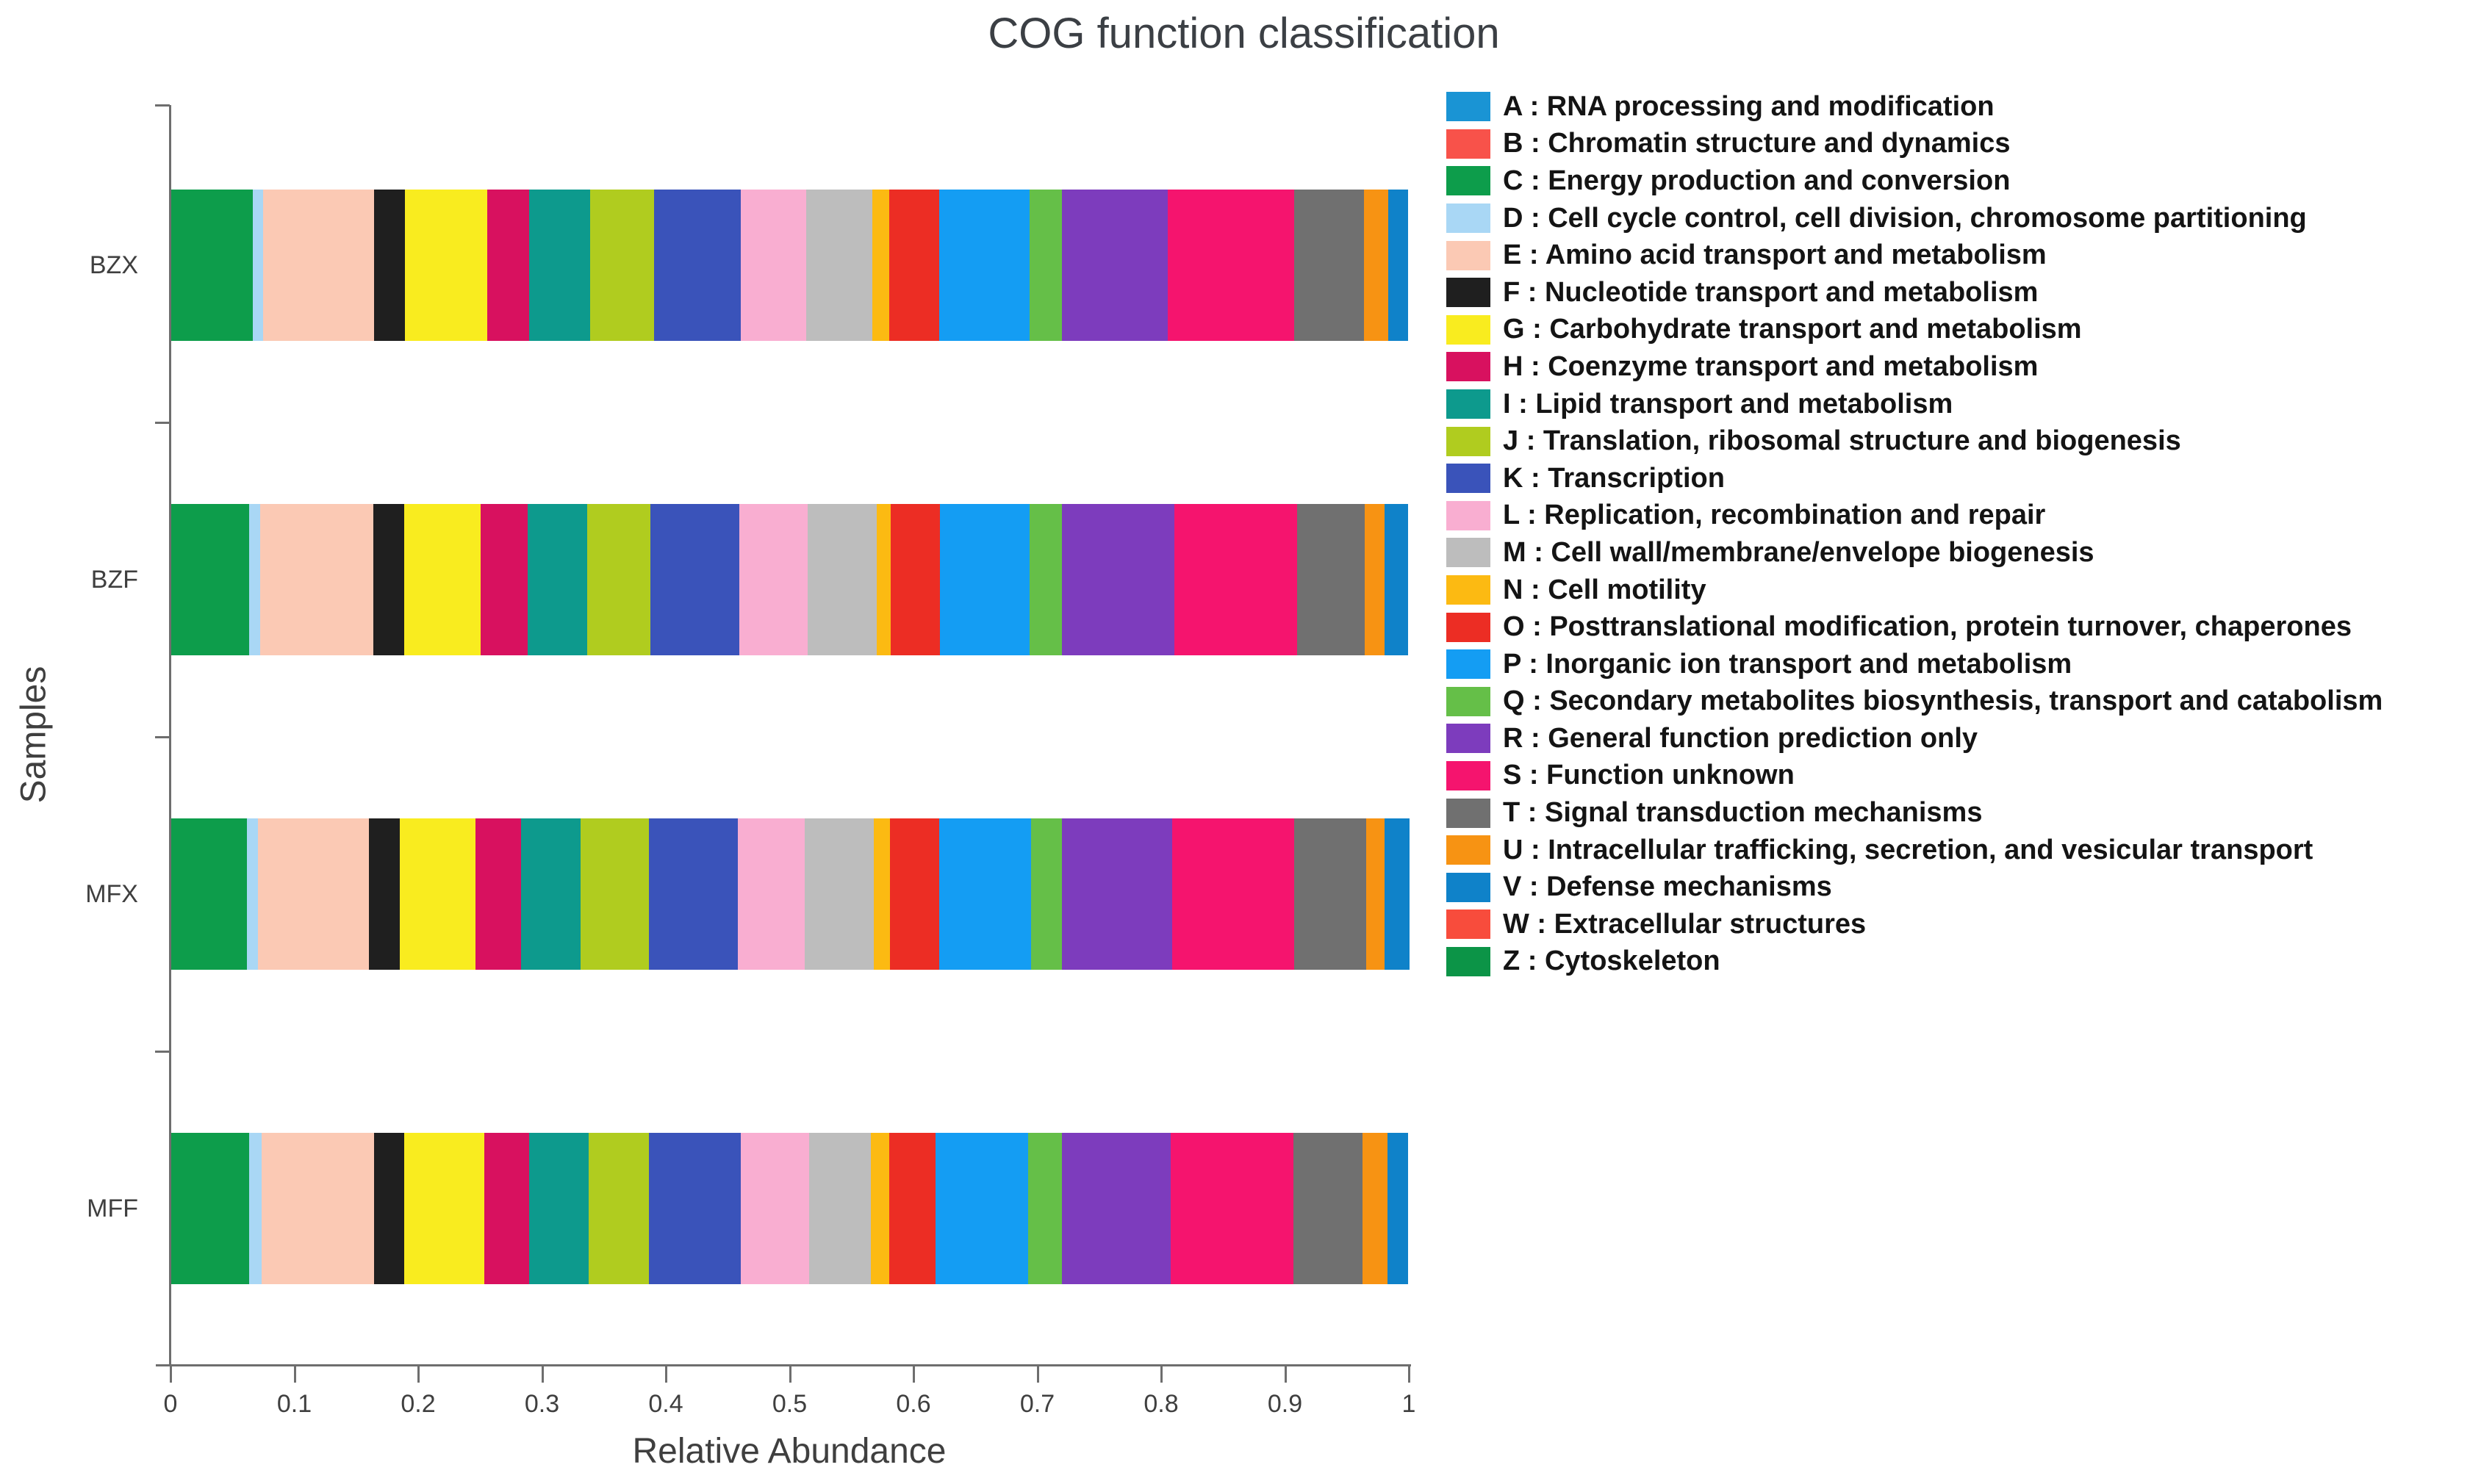 The image size is (2470, 1484). I want to click on legend-swatch-z, so click(1468, 961).